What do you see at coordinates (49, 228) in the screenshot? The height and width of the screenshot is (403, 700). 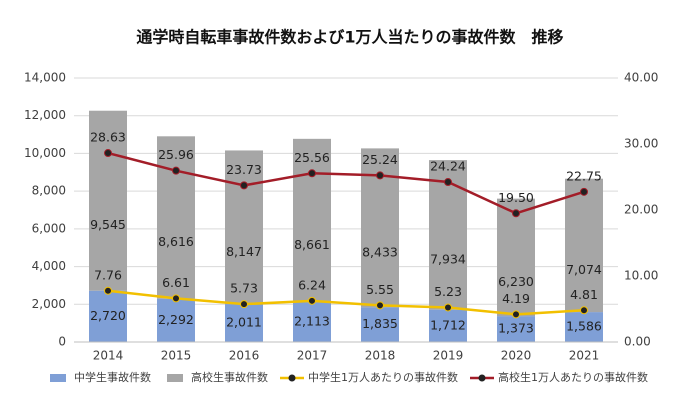 I see `y-tick-label: 6,000` at bounding box center [49, 228].